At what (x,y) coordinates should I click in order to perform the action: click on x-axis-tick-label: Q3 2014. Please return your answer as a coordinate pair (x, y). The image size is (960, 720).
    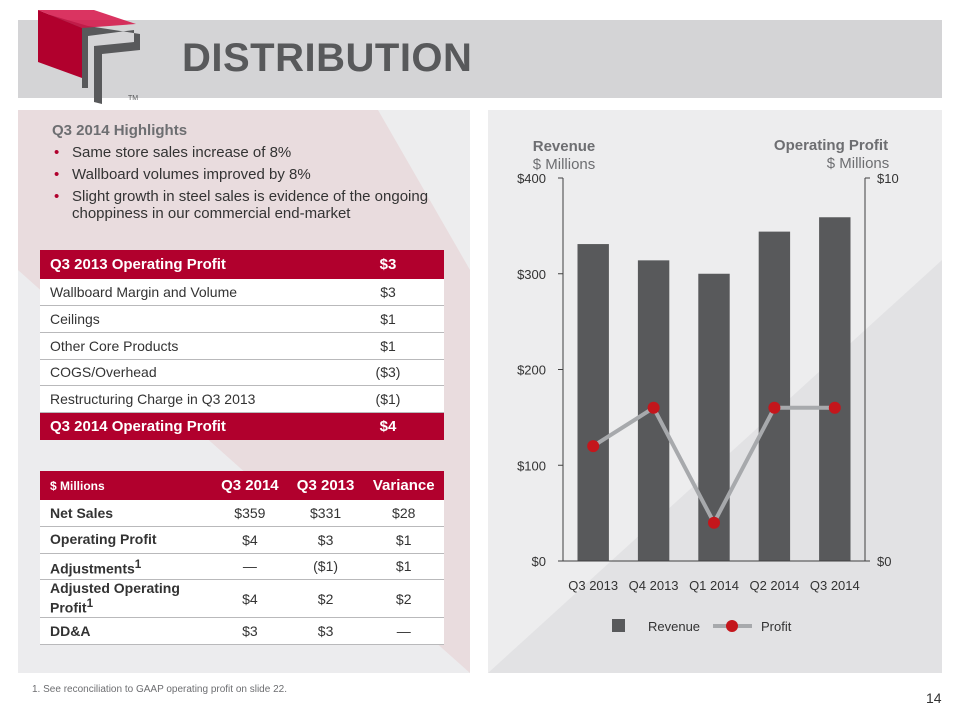
    Looking at the image, I should click on (835, 585).